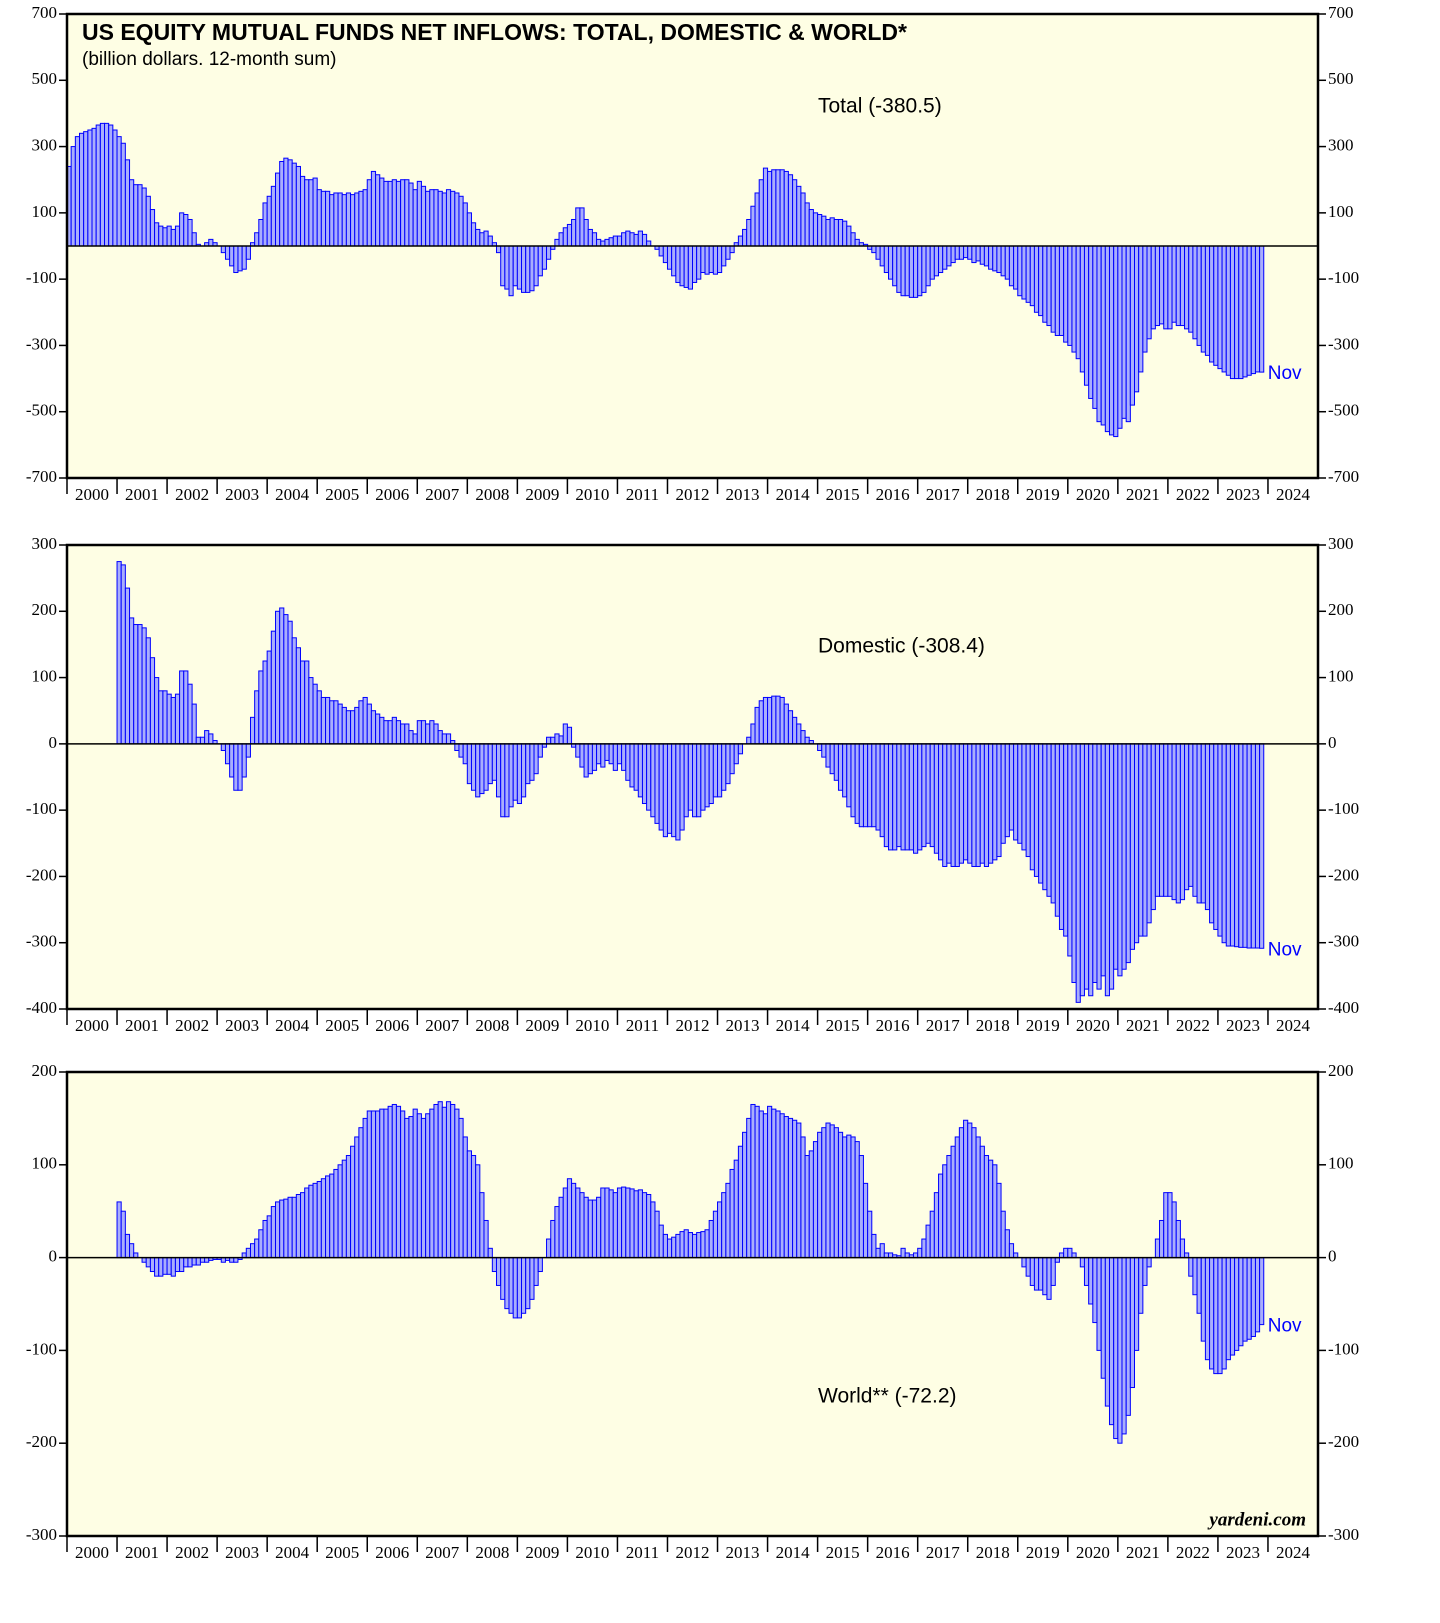 This screenshot has height=1623, width=1440. Describe the element at coordinates (1285, 373) in the screenshot. I see `annotation: Nov` at that location.